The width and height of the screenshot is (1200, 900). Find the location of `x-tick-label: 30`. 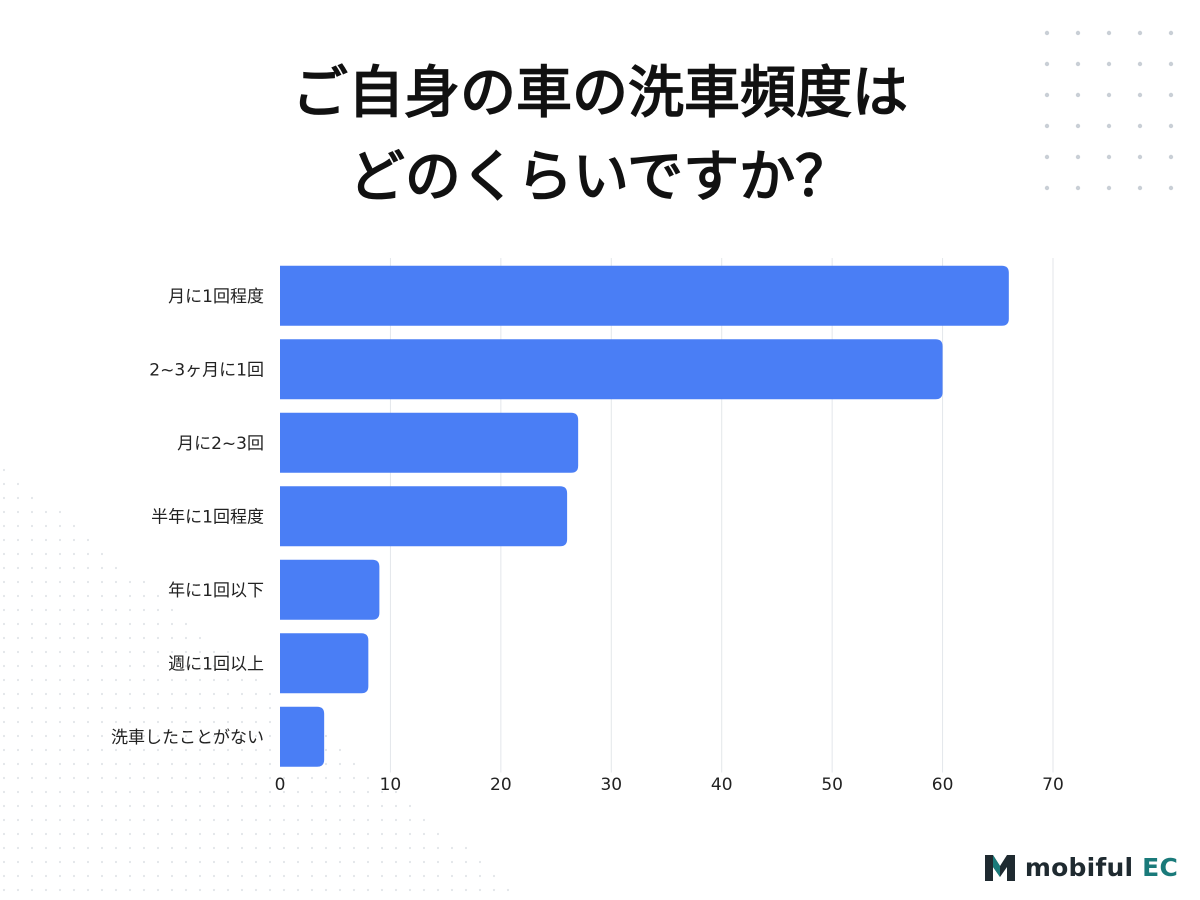

x-tick-label: 30 is located at coordinates (611, 785).